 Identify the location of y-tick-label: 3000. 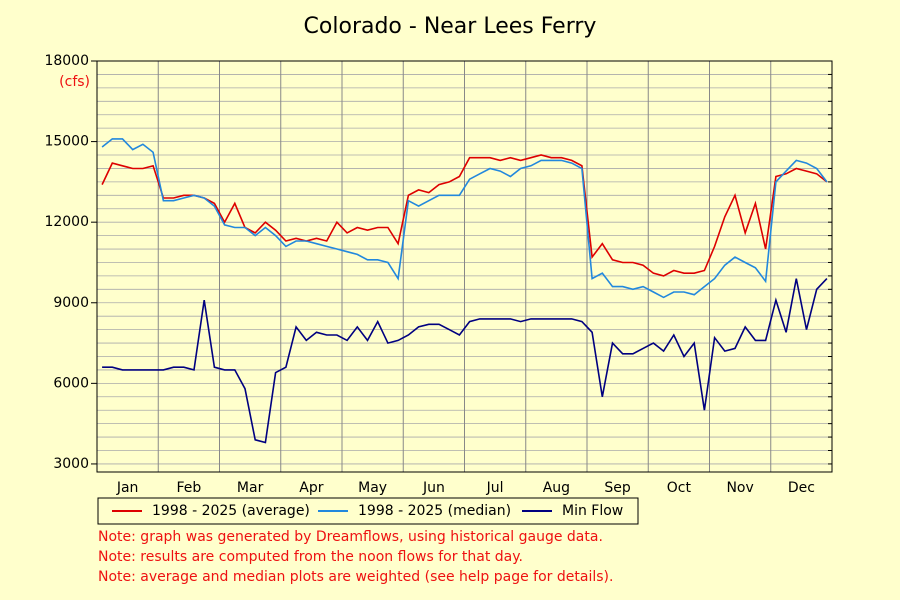
(71, 464).